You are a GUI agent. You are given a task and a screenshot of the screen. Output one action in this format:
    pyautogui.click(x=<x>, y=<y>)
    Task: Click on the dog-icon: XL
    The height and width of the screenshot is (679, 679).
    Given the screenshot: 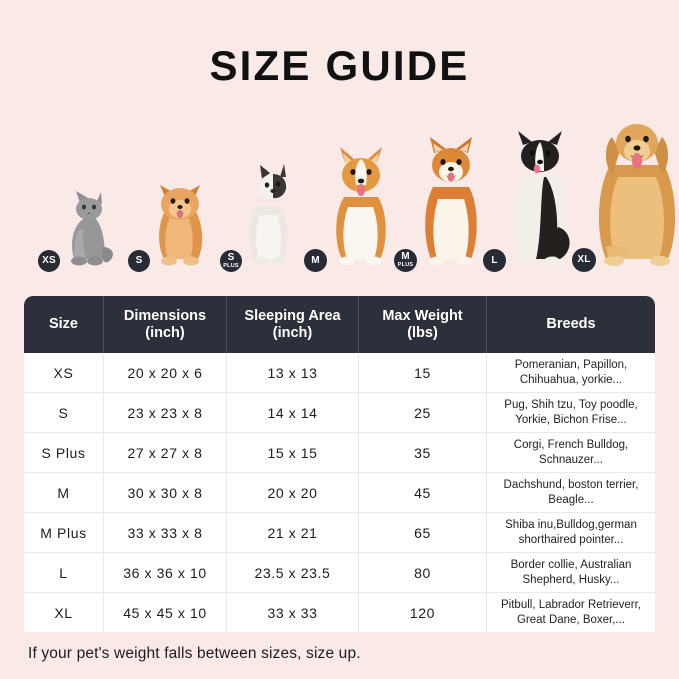 What is the action you would take?
    pyautogui.click(x=625, y=193)
    